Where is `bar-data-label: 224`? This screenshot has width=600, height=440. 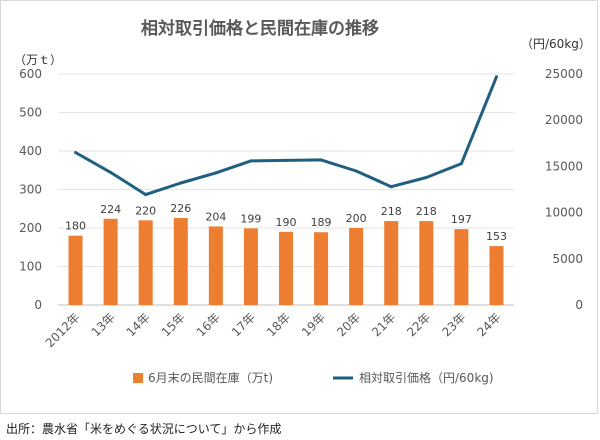 bar-data-label: 224 is located at coordinates (110, 209).